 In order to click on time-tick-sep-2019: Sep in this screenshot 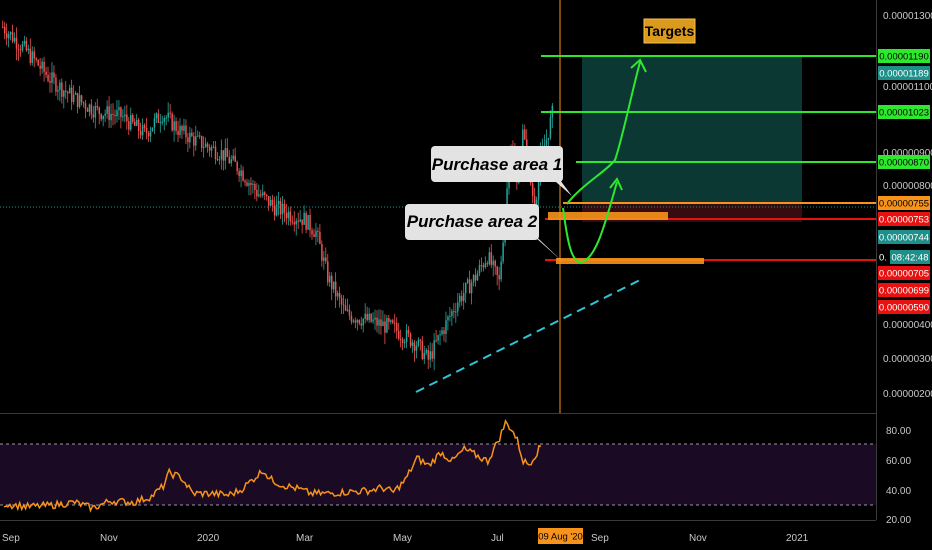, I will do `click(11, 538)`.